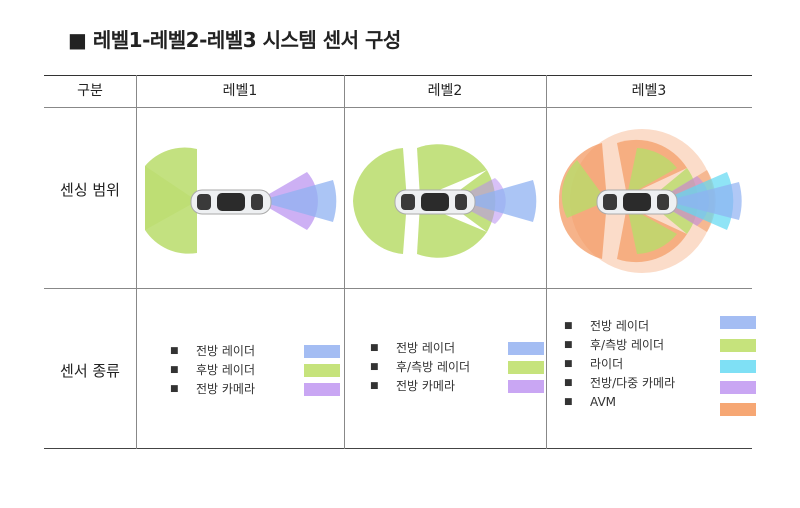 The height and width of the screenshot is (508, 800). Describe the element at coordinates (445, 91) in the screenshot. I see `header-level2: 레벨2` at that location.